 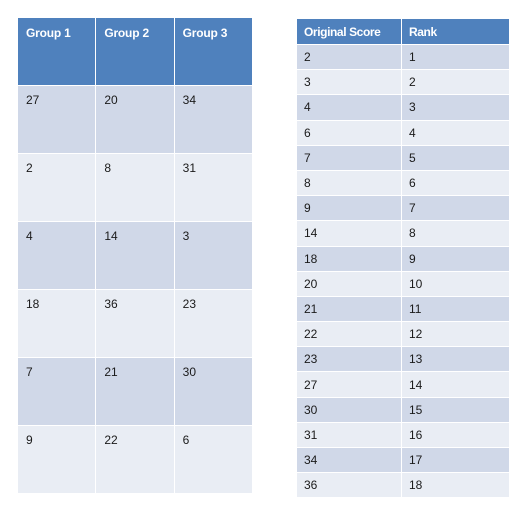 I want to click on group-3-cell: 6, so click(x=213, y=459).